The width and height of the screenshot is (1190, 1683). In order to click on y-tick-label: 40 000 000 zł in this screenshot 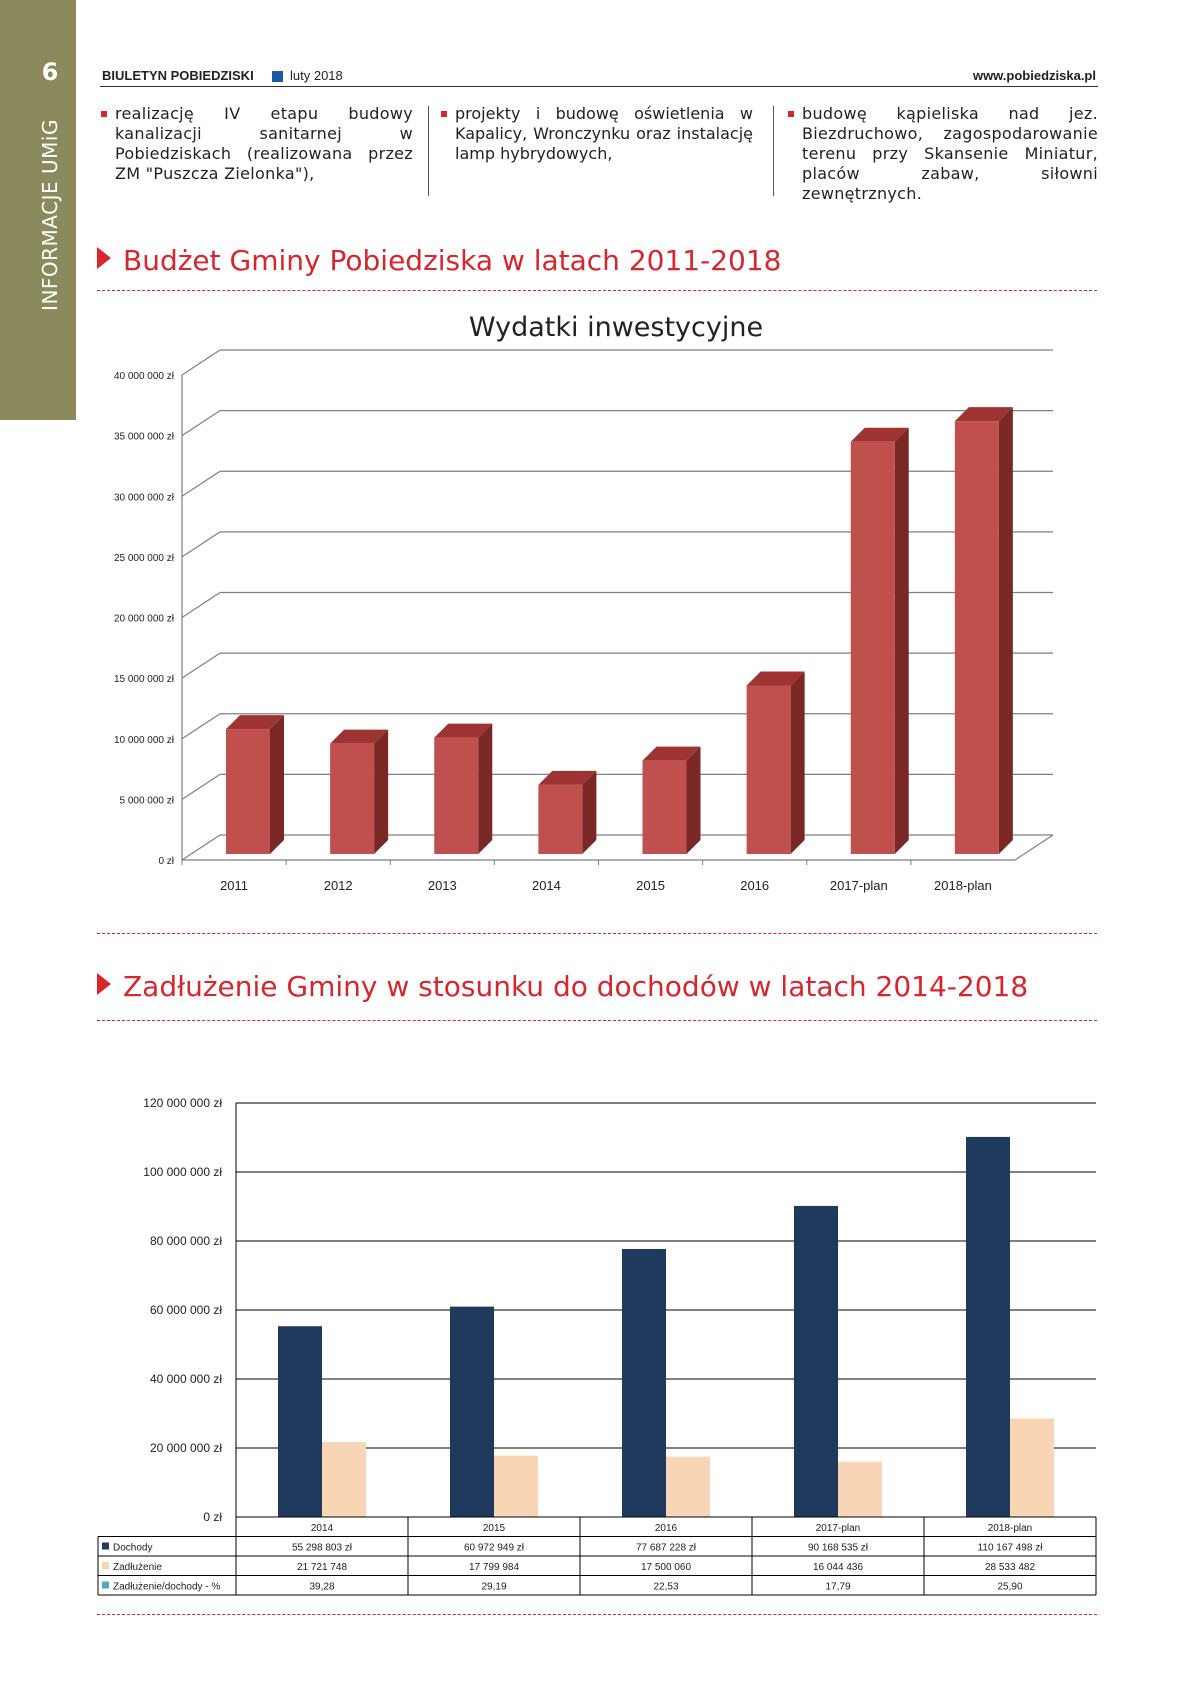, I will do `click(144, 376)`.